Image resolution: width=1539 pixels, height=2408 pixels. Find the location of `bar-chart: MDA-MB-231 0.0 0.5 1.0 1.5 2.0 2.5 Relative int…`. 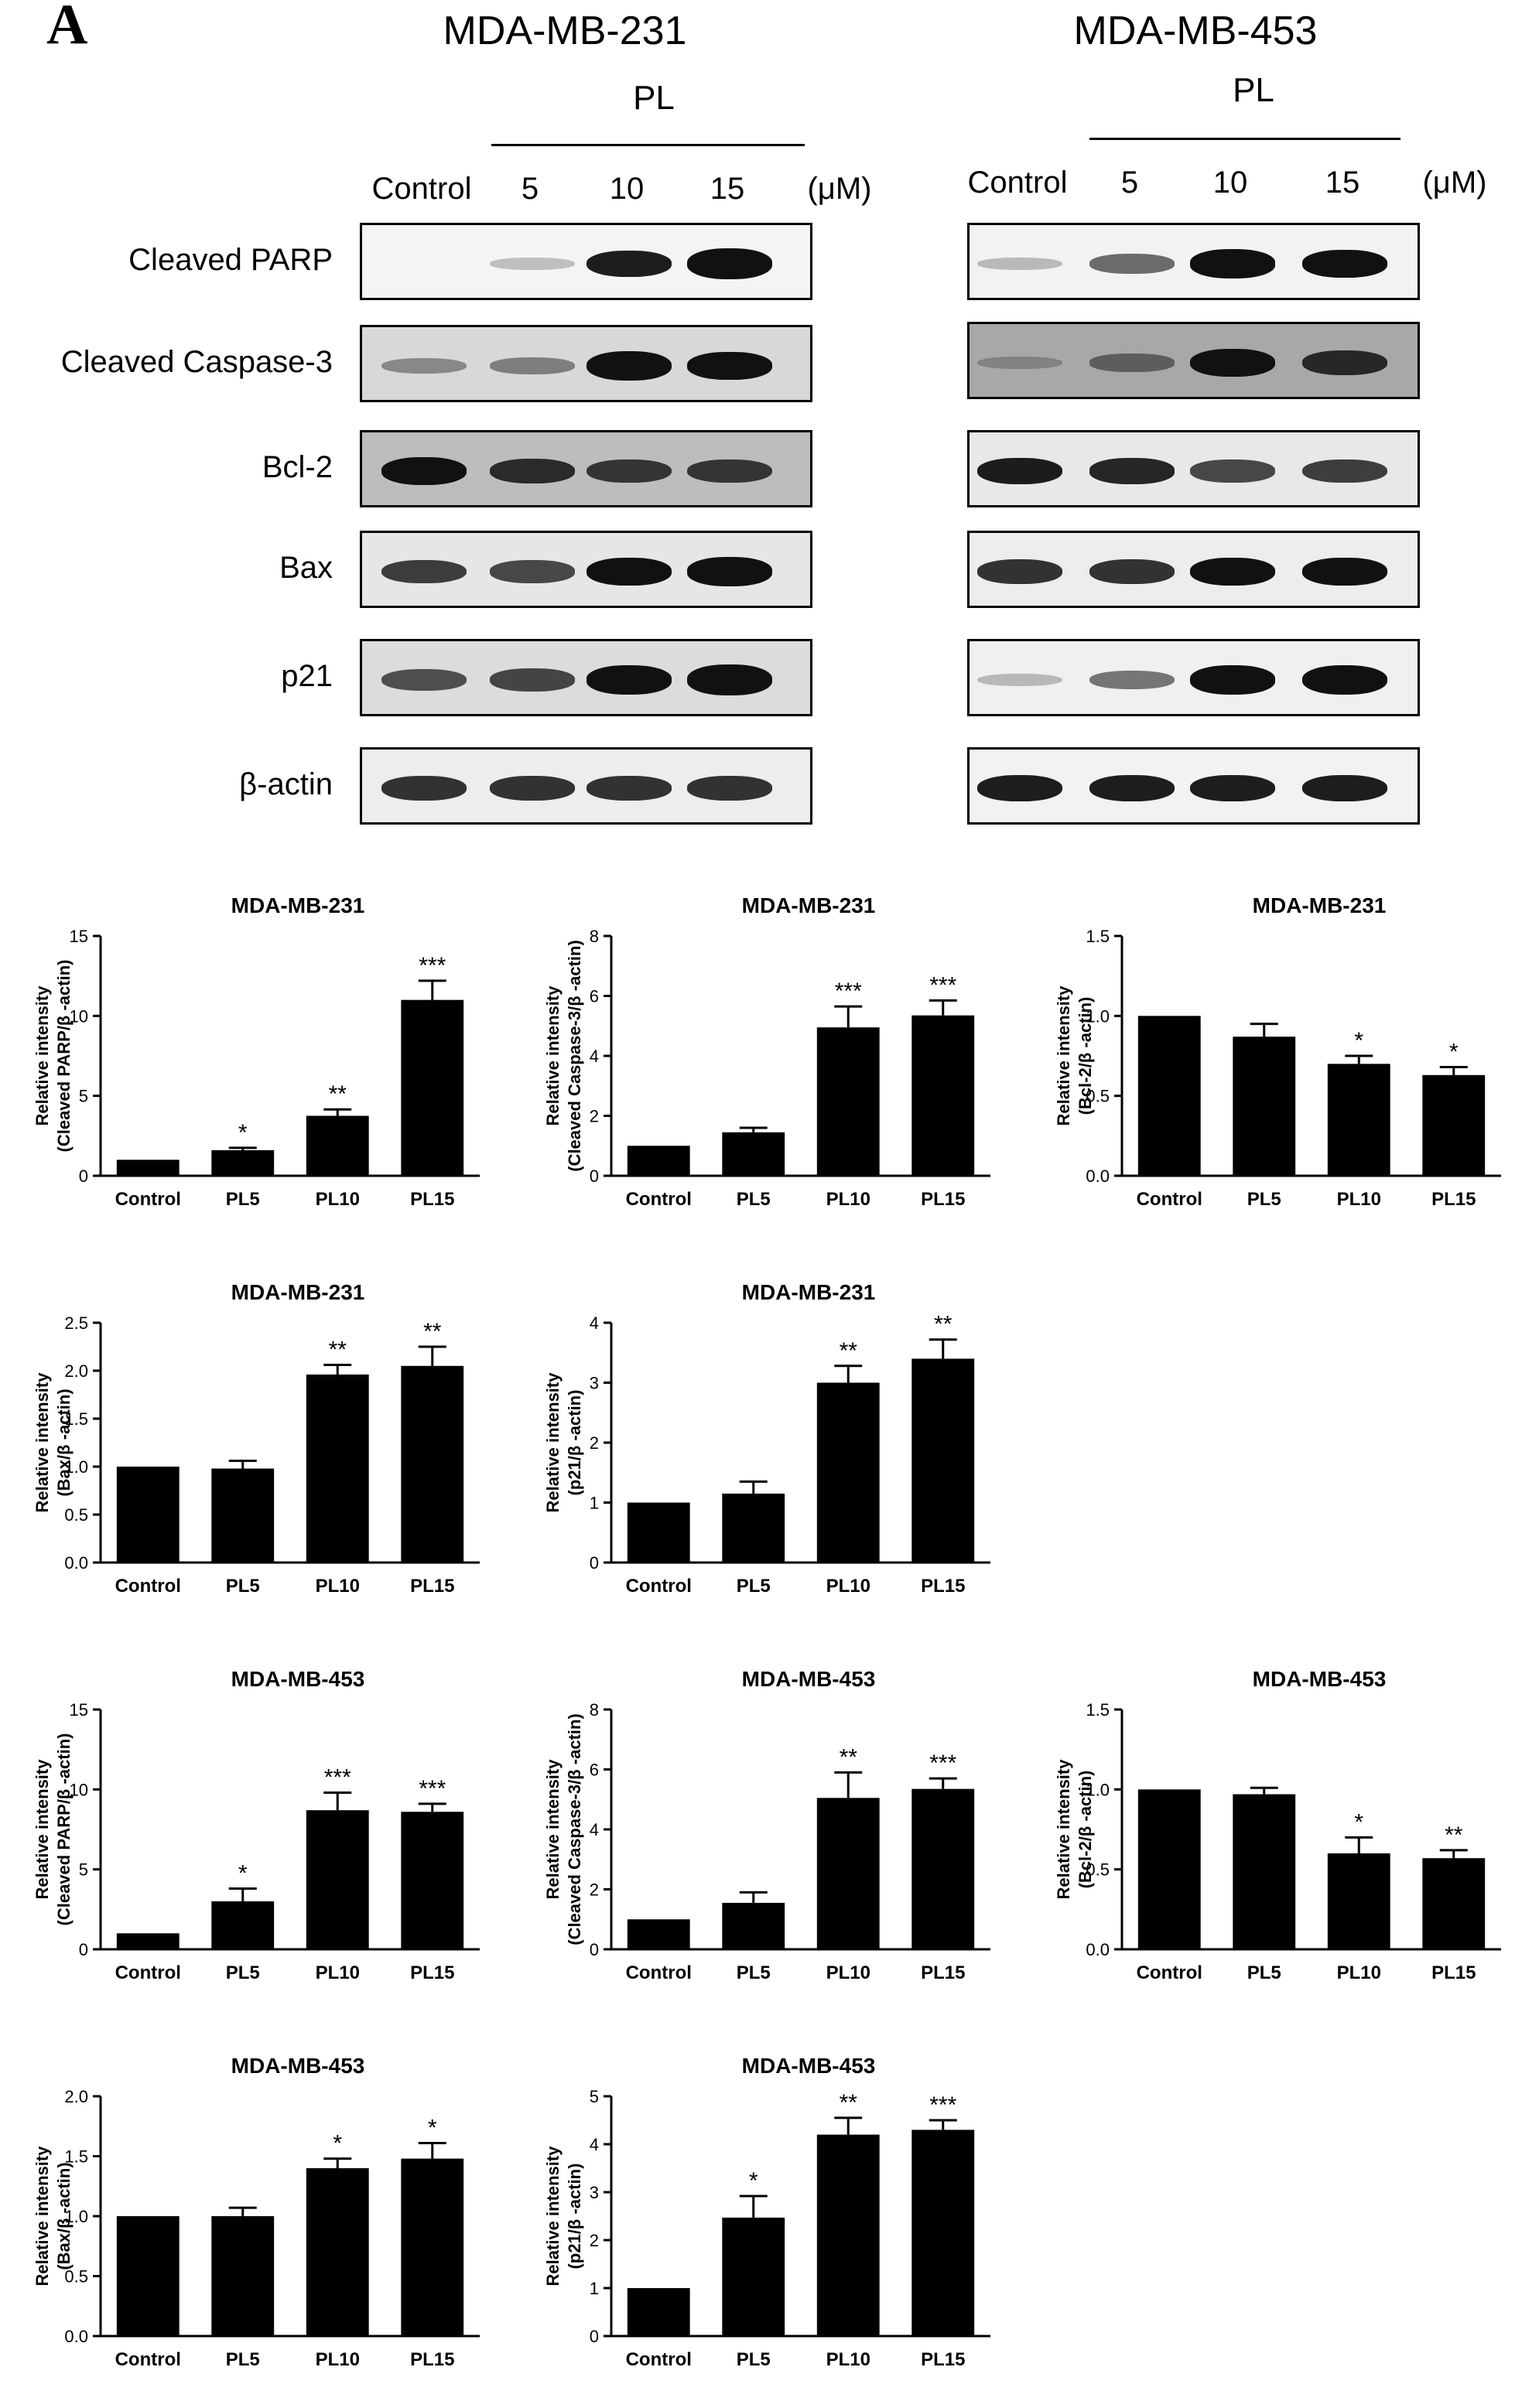

bar-chart: MDA-MB-231 0.0 0.5 1.0 1.5 2.0 2.5 Relative int… is located at coordinates (256, 1438).